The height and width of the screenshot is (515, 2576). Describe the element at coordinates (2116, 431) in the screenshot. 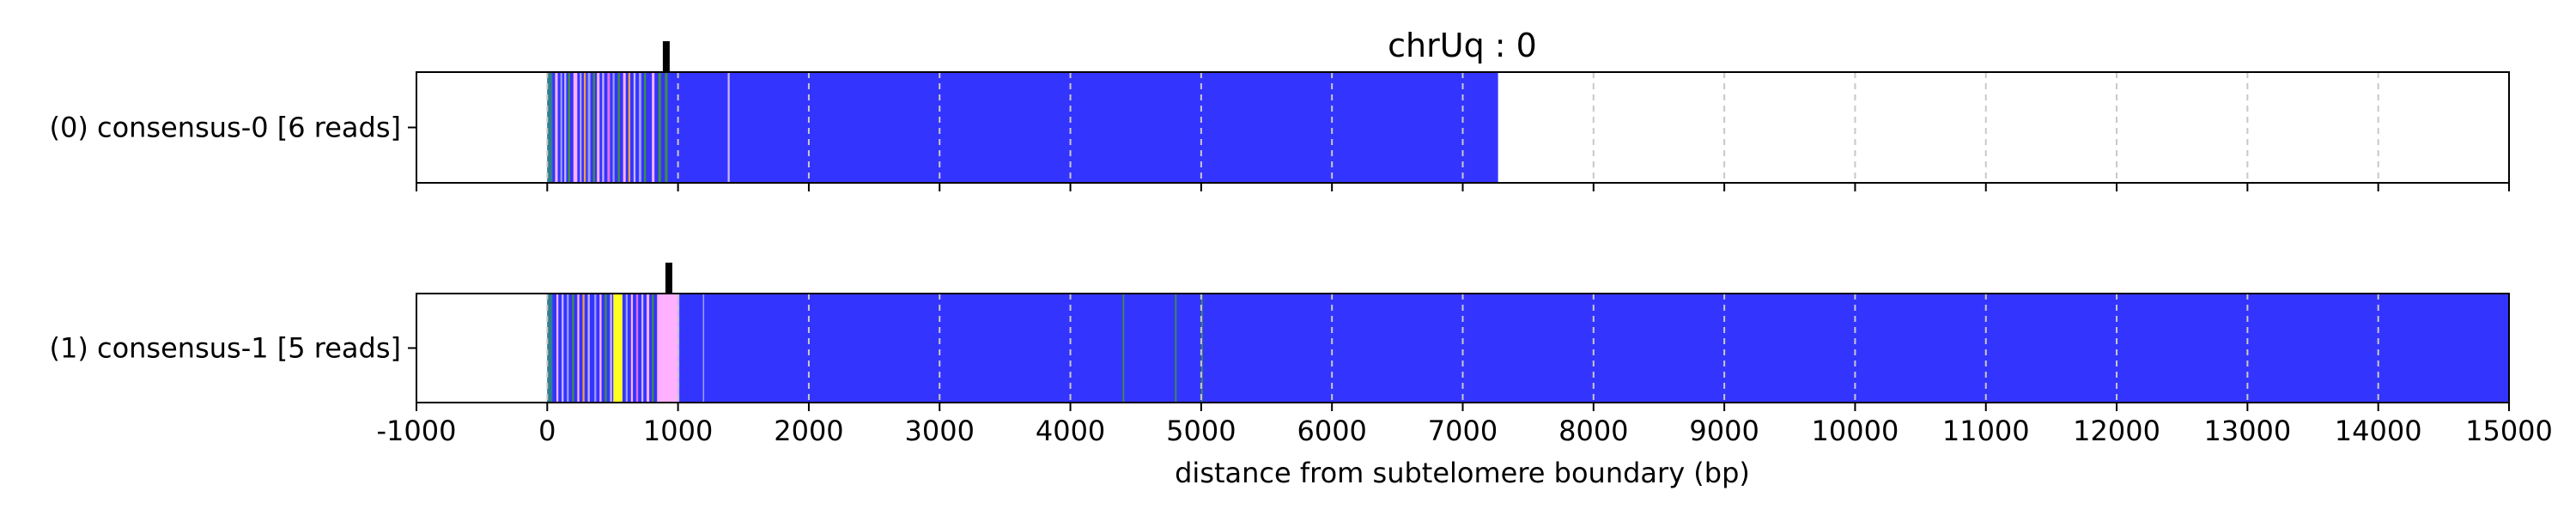

I see `x-tick-label: 12000` at that location.